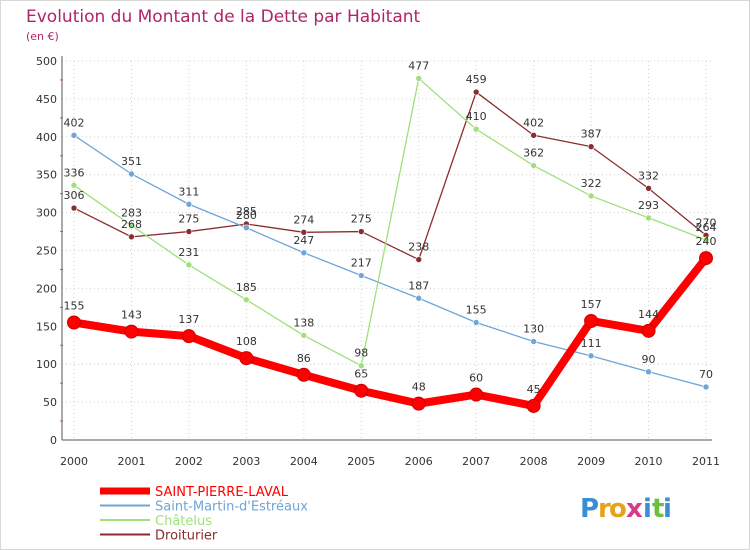 The width and height of the screenshot is (750, 550). Describe the element at coordinates (231, 507) in the screenshot. I see `legend-label: Saint-Martin-d'Estréaux` at that location.